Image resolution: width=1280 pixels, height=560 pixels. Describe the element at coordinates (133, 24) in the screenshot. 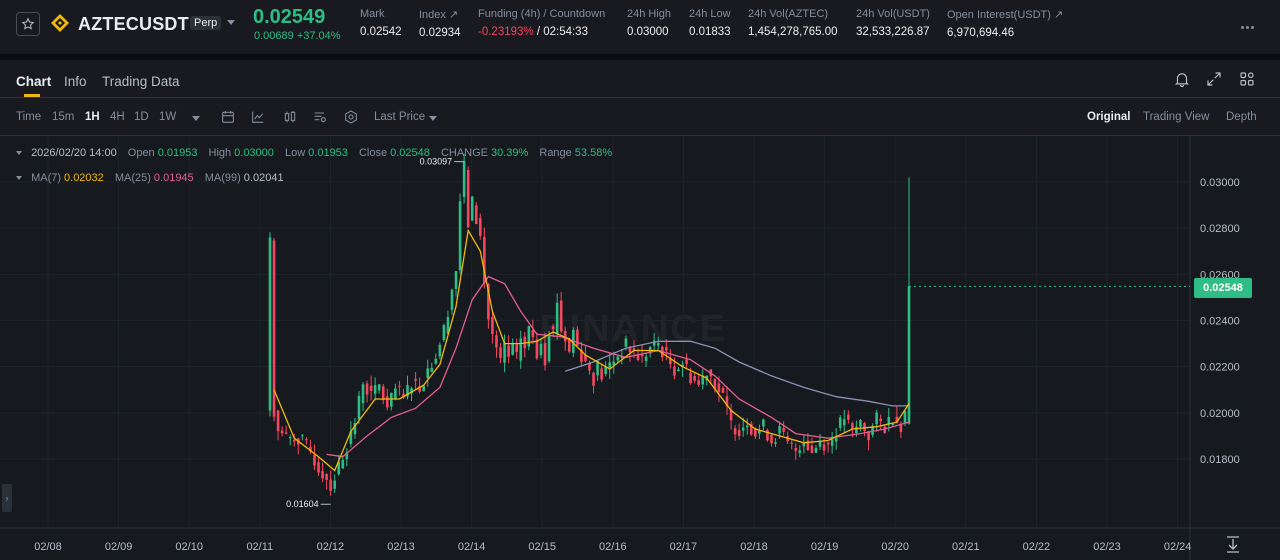

I see `symbol-name: AZTECUSDT` at that location.